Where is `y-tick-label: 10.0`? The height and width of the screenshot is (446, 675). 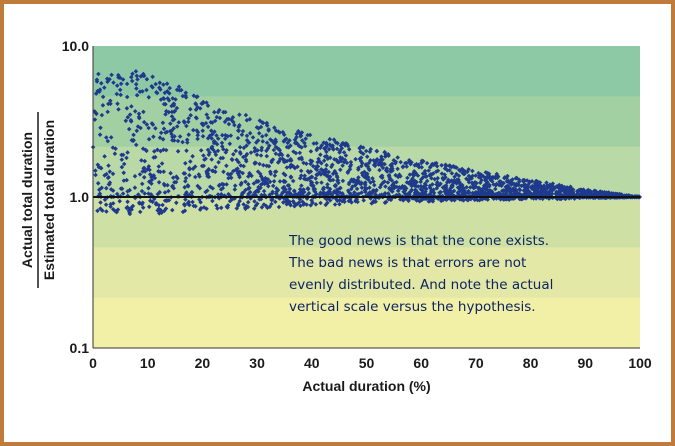
y-tick-label: 10.0 is located at coordinates (75, 46).